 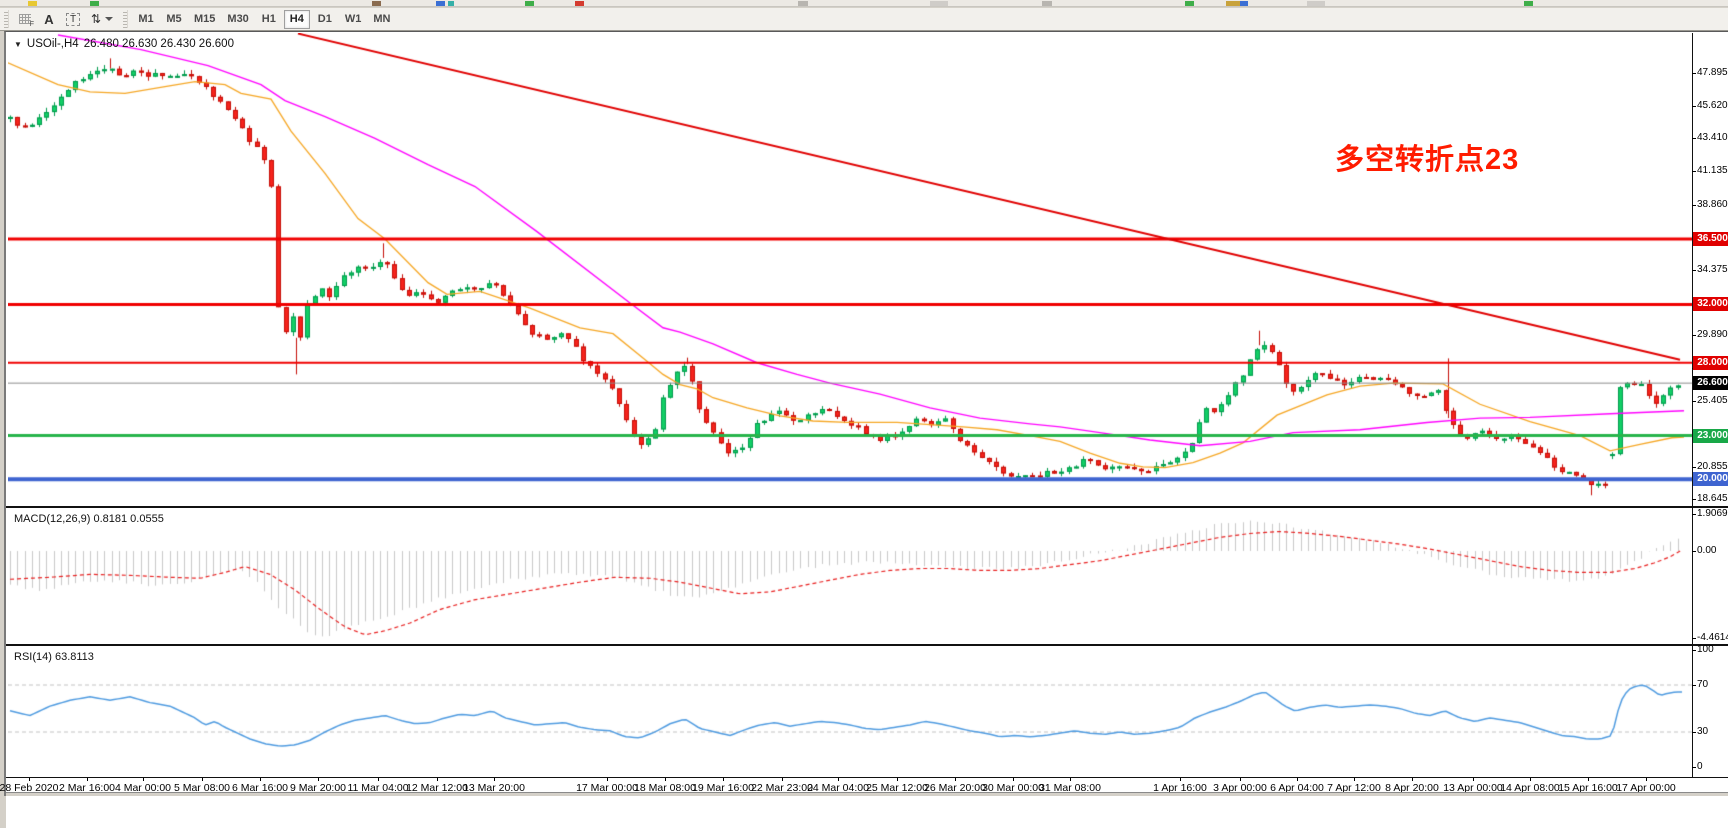 What do you see at coordinates (1712, 767) in the screenshot?
I see `rsi-axis-label: 0` at bounding box center [1712, 767].